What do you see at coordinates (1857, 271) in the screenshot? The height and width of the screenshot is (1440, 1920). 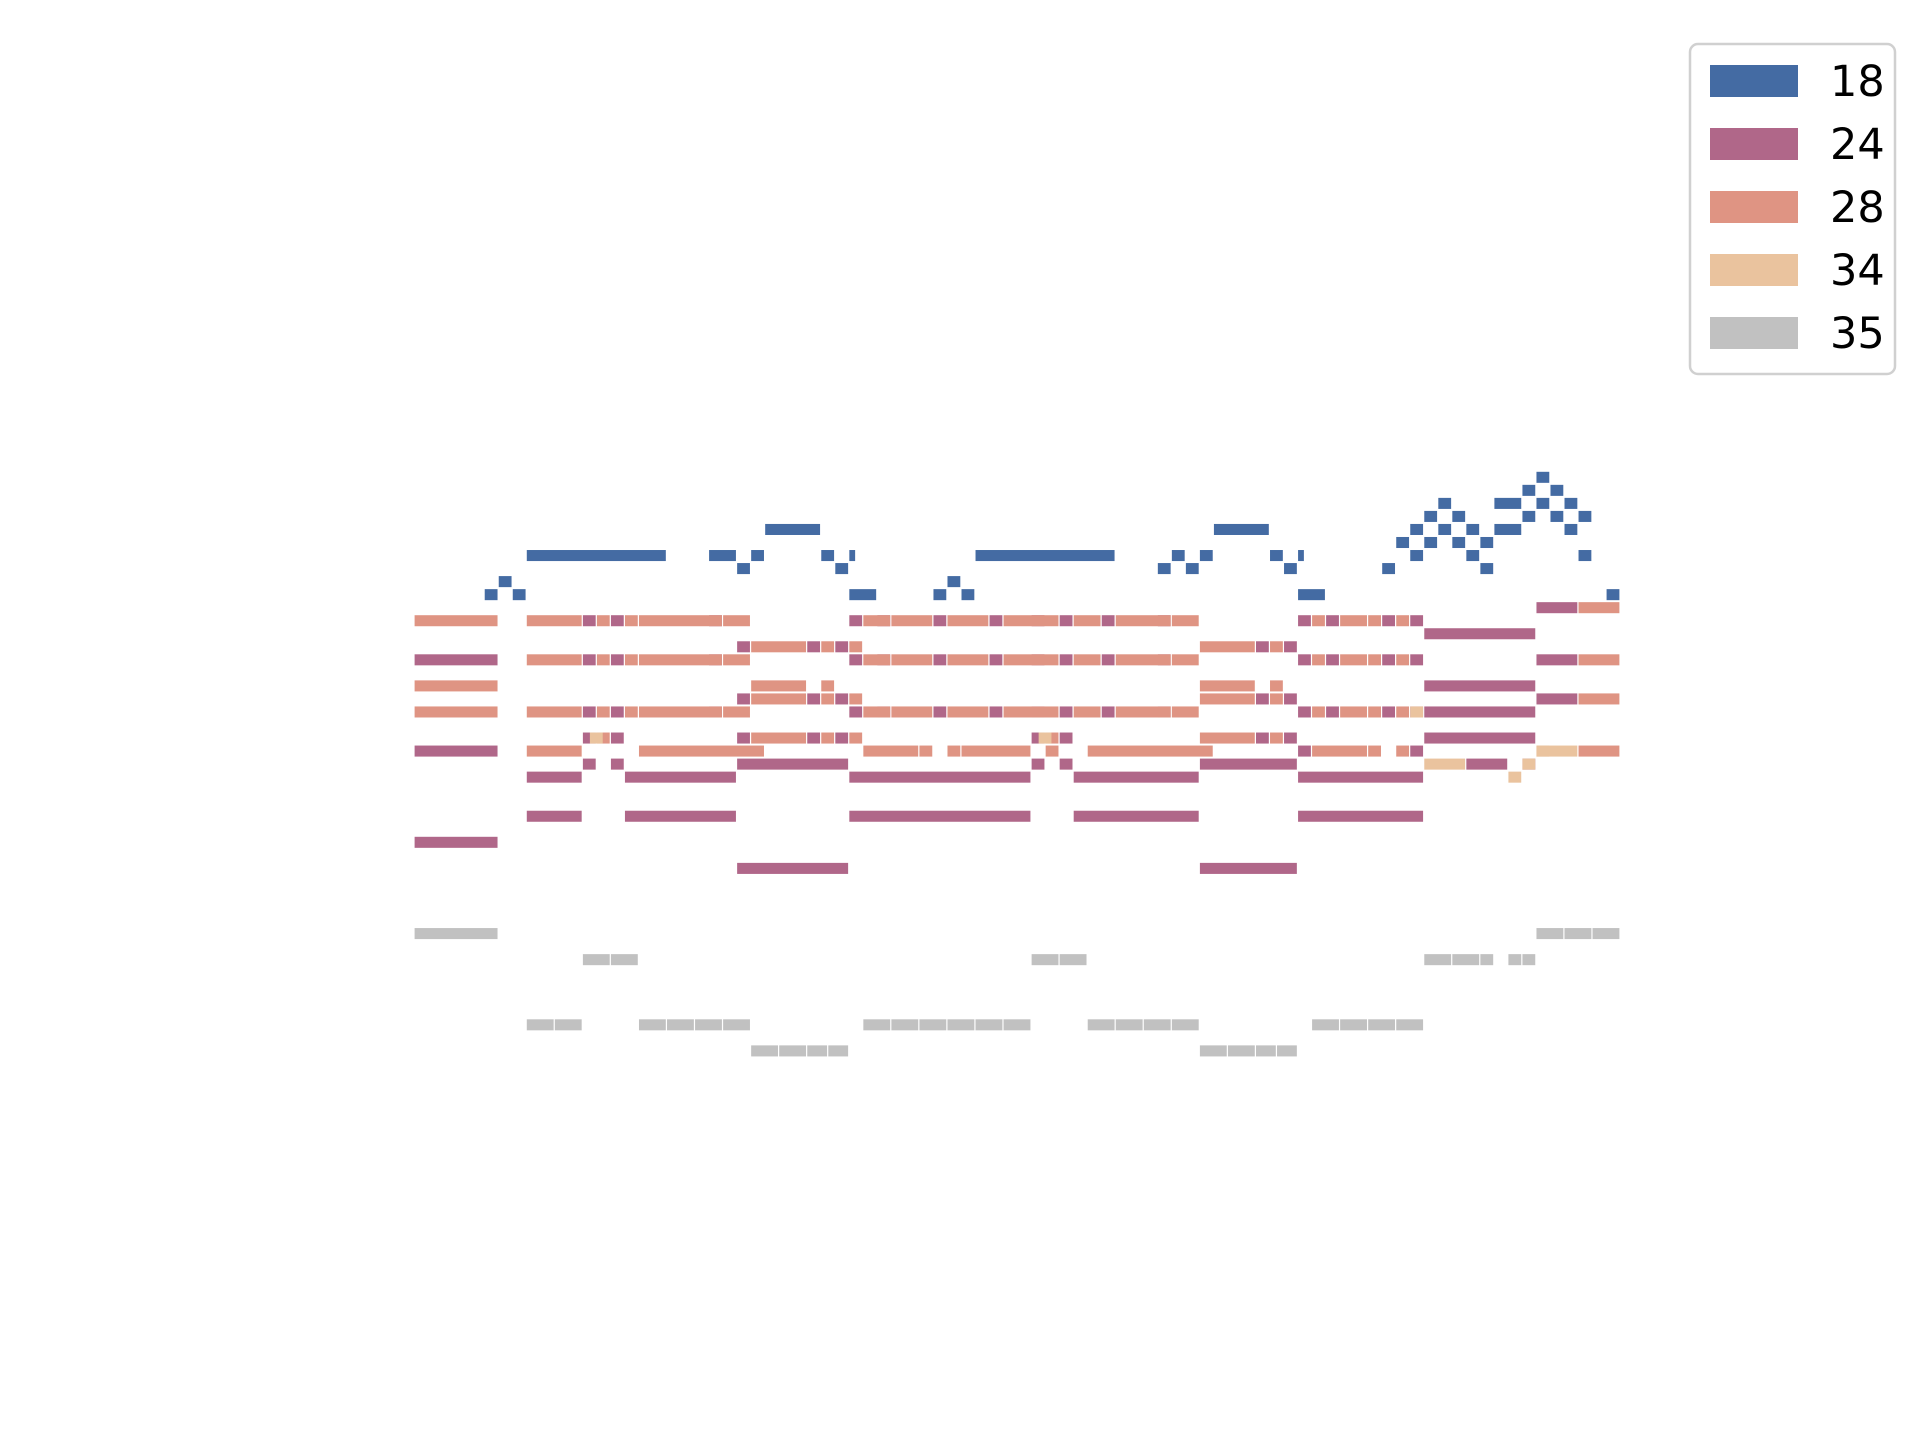 I see `legend-label-34: 34` at bounding box center [1857, 271].